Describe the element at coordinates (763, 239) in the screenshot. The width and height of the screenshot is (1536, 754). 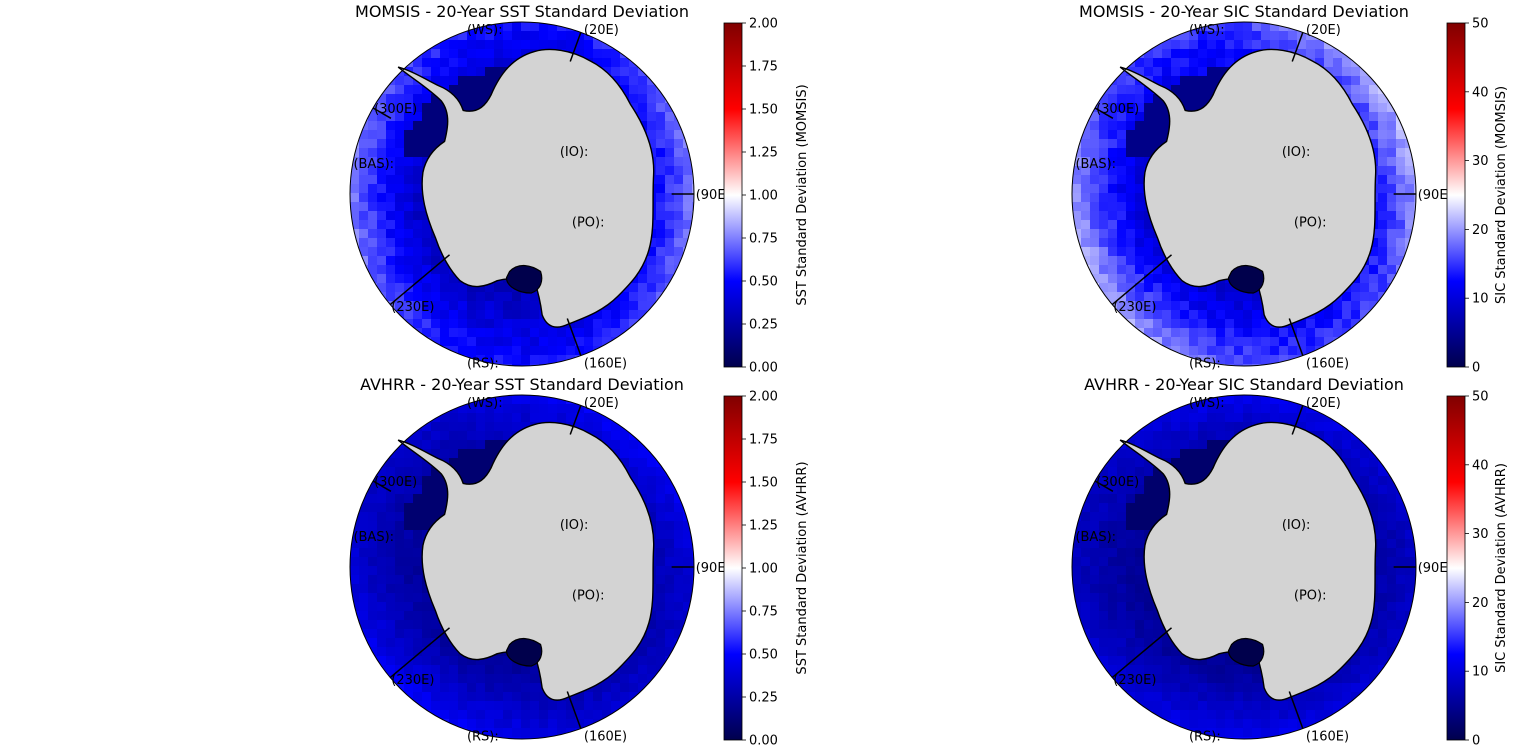
I see `colorbar-tick-label: 0.75` at that location.